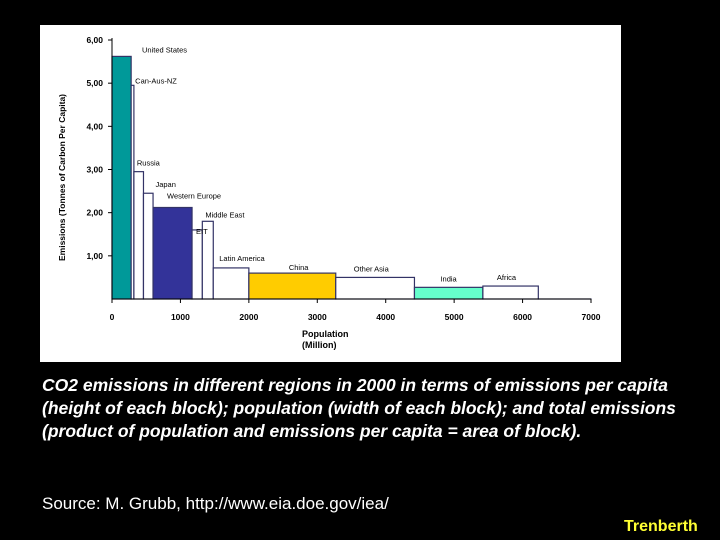  Describe the element at coordinates (522, 317) in the screenshot. I see `x-tick-label: 6000` at that location.